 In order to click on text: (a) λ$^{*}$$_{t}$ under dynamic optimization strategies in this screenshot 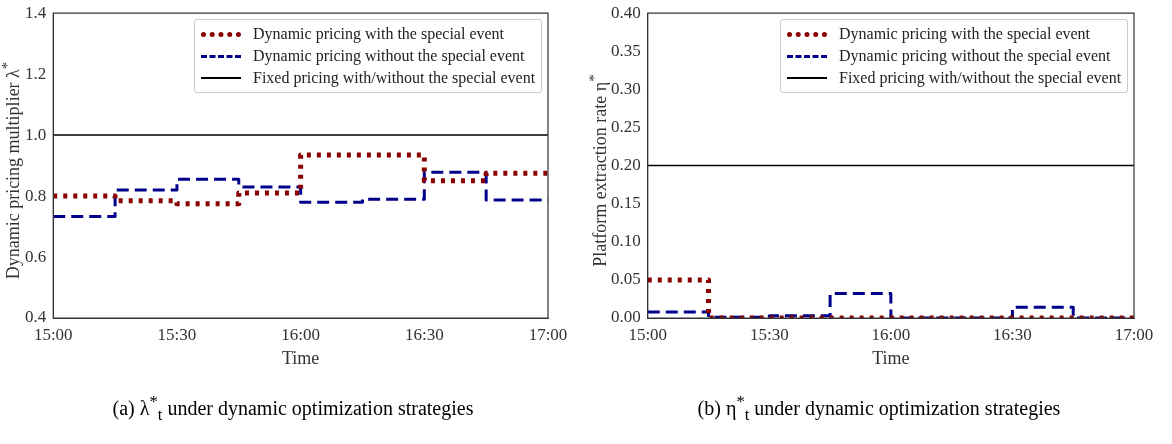, I will do `click(293, 408)`.